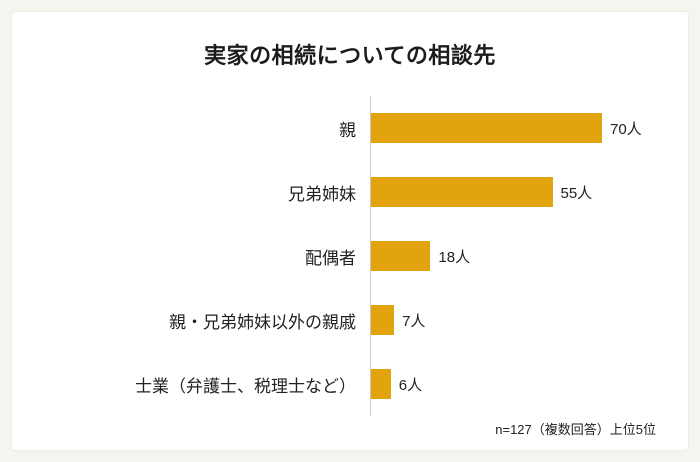 The image size is (700, 462). Describe the element at coordinates (414, 321) in the screenshot. I see `value-label: 7人` at that location.